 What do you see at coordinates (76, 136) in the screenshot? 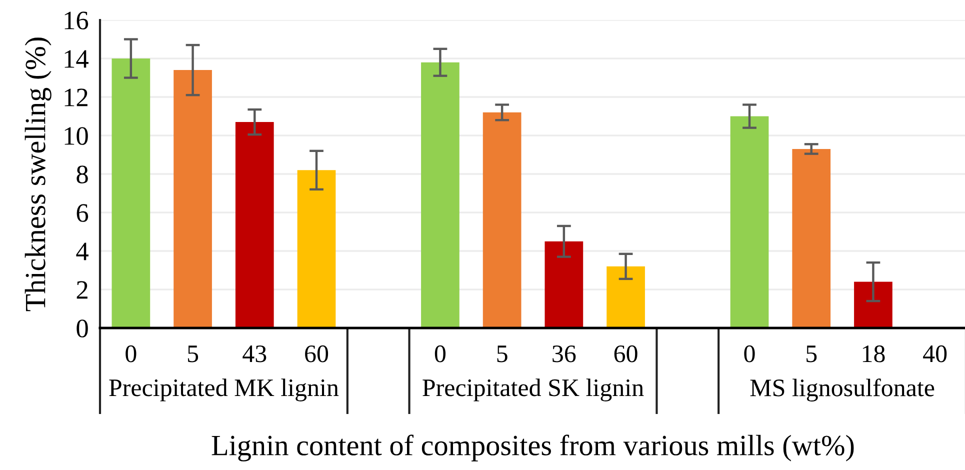
I see `y-tick-label: 10` at bounding box center [76, 136].